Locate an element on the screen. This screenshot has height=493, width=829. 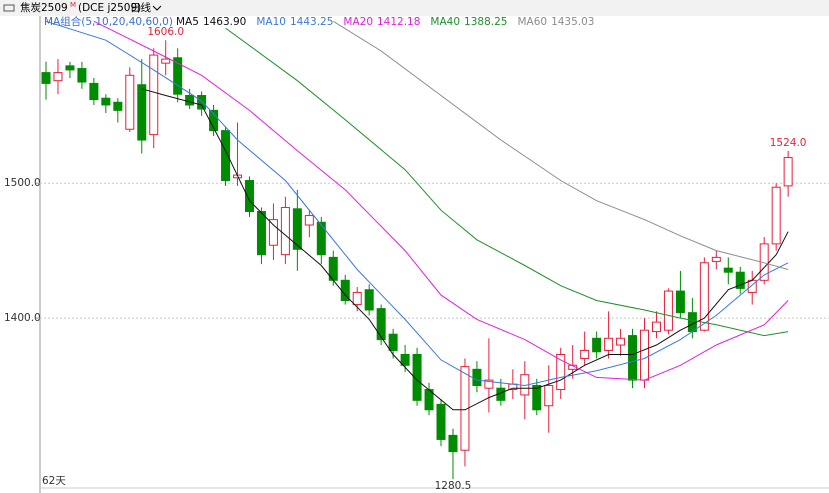
title-bar is located at coordinates (414, 8).